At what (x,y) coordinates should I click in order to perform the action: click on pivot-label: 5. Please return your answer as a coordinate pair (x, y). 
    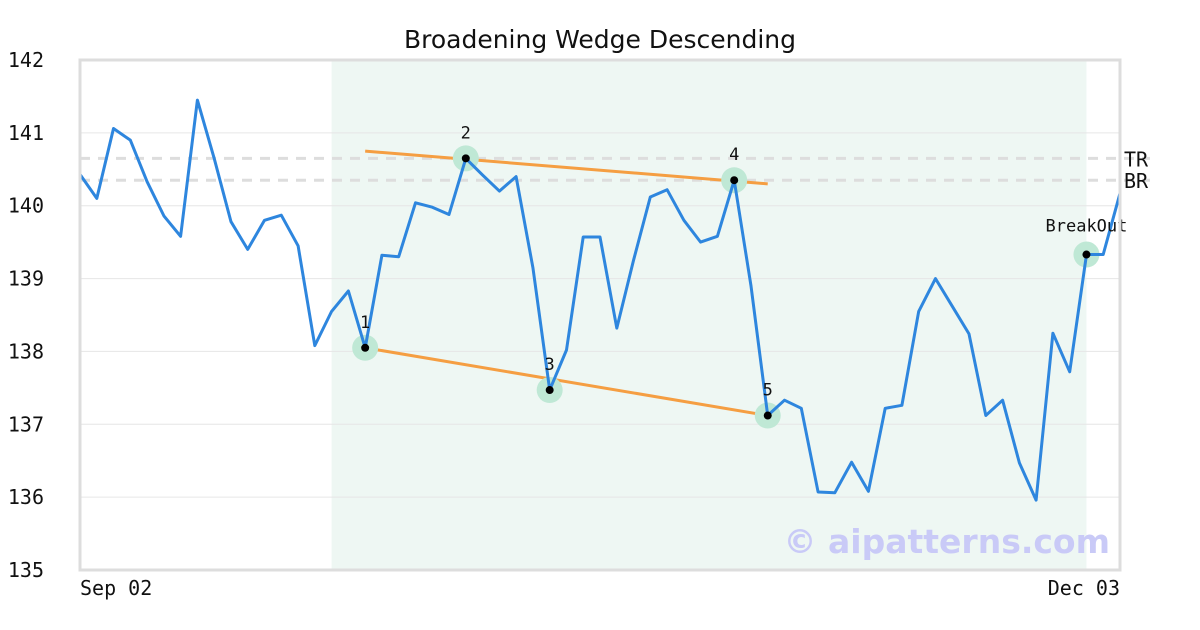
    Looking at the image, I should click on (768, 391).